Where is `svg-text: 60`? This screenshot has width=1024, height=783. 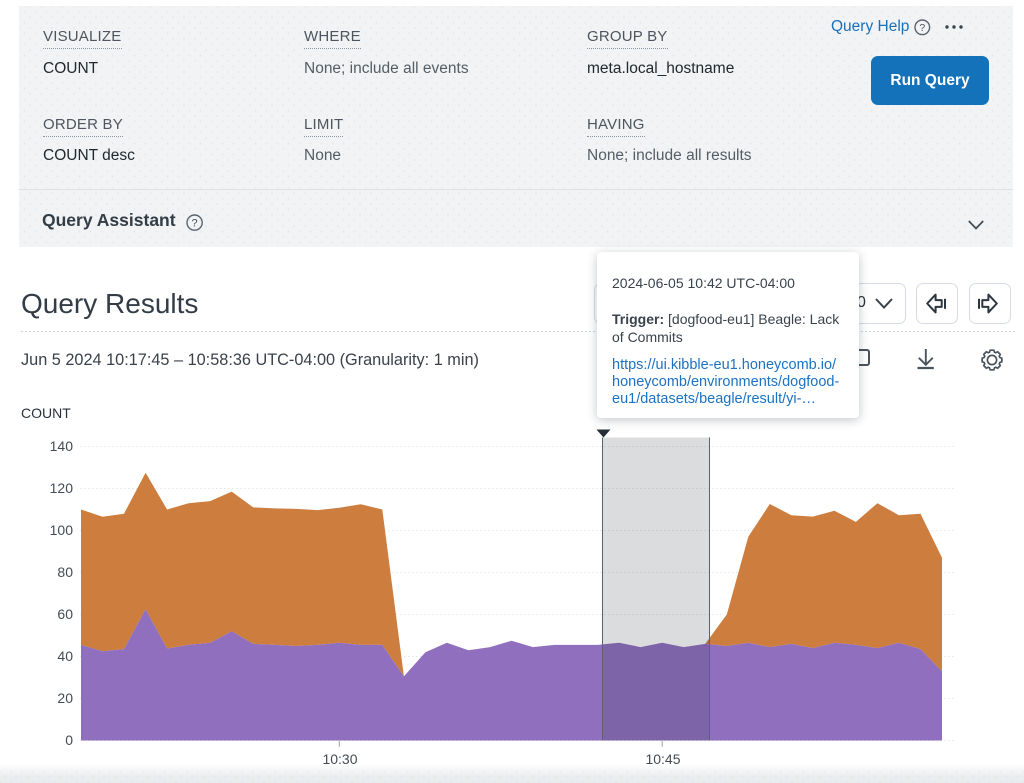
svg-text: 60 is located at coordinates (65, 614).